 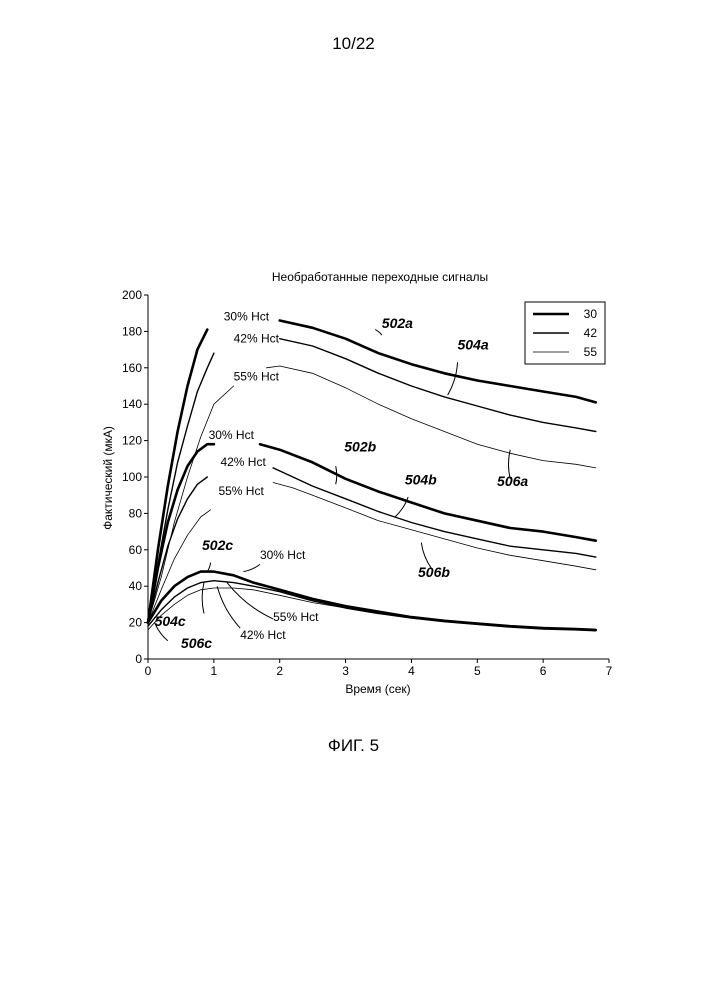 I want to click on chart-title: Необработанные переходные сигналы, so click(x=380, y=277).